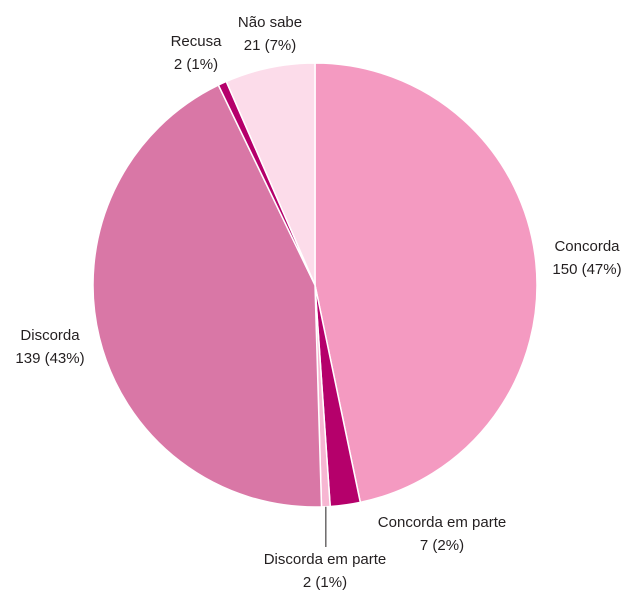  What do you see at coordinates (270, 45) in the screenshot?
I see `label-nao-sabe-value: 21 (7%)` at bounding box center [270, 45].